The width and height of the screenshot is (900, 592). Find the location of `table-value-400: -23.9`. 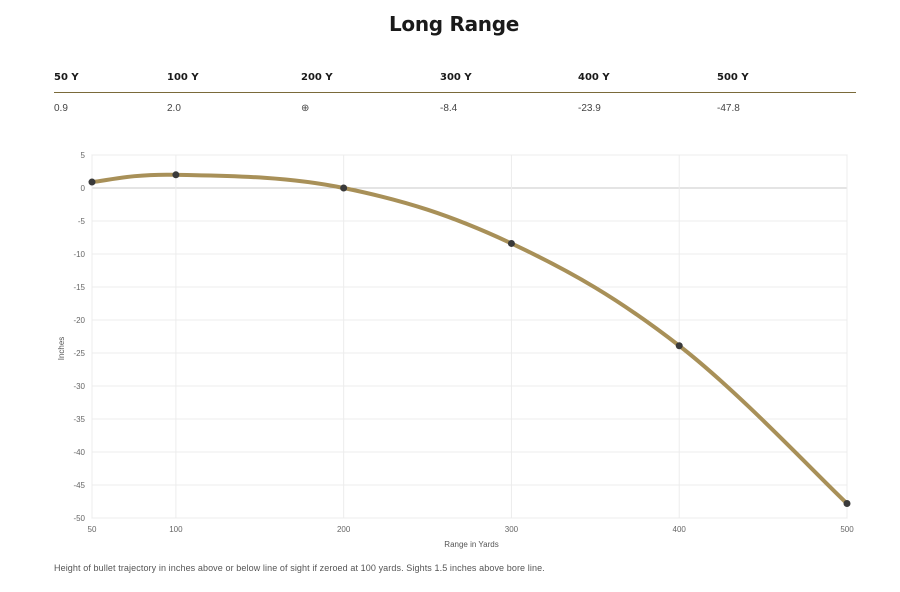

table-value-400: -23.9 is located at coordinates (589, 108).